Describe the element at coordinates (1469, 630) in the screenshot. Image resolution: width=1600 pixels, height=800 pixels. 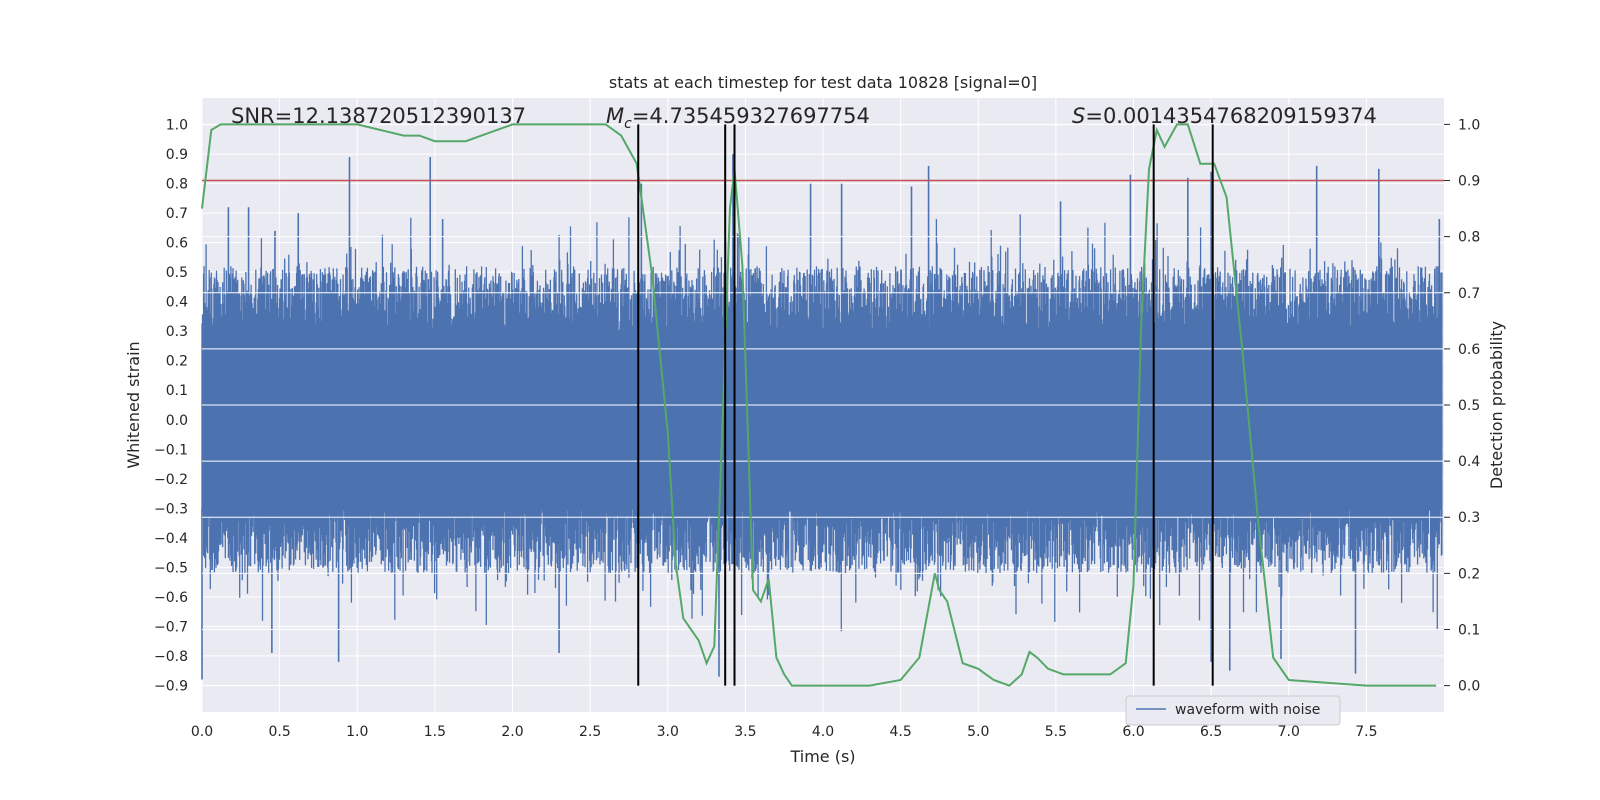
I see `y-right-tick-label: 0.1` at that location.